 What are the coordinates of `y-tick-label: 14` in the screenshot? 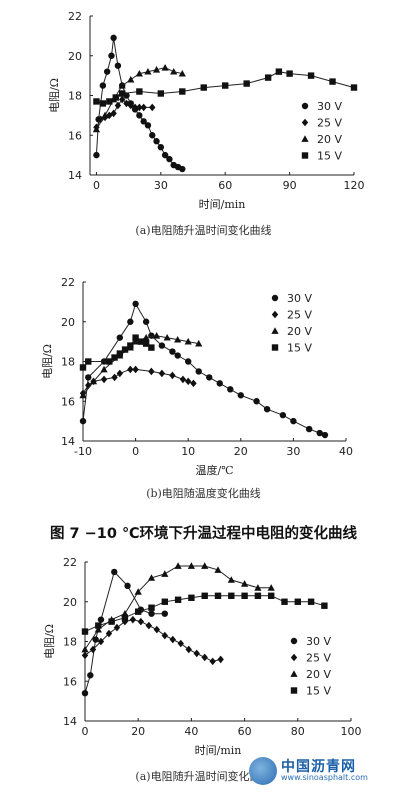 It's located at (68, 441).